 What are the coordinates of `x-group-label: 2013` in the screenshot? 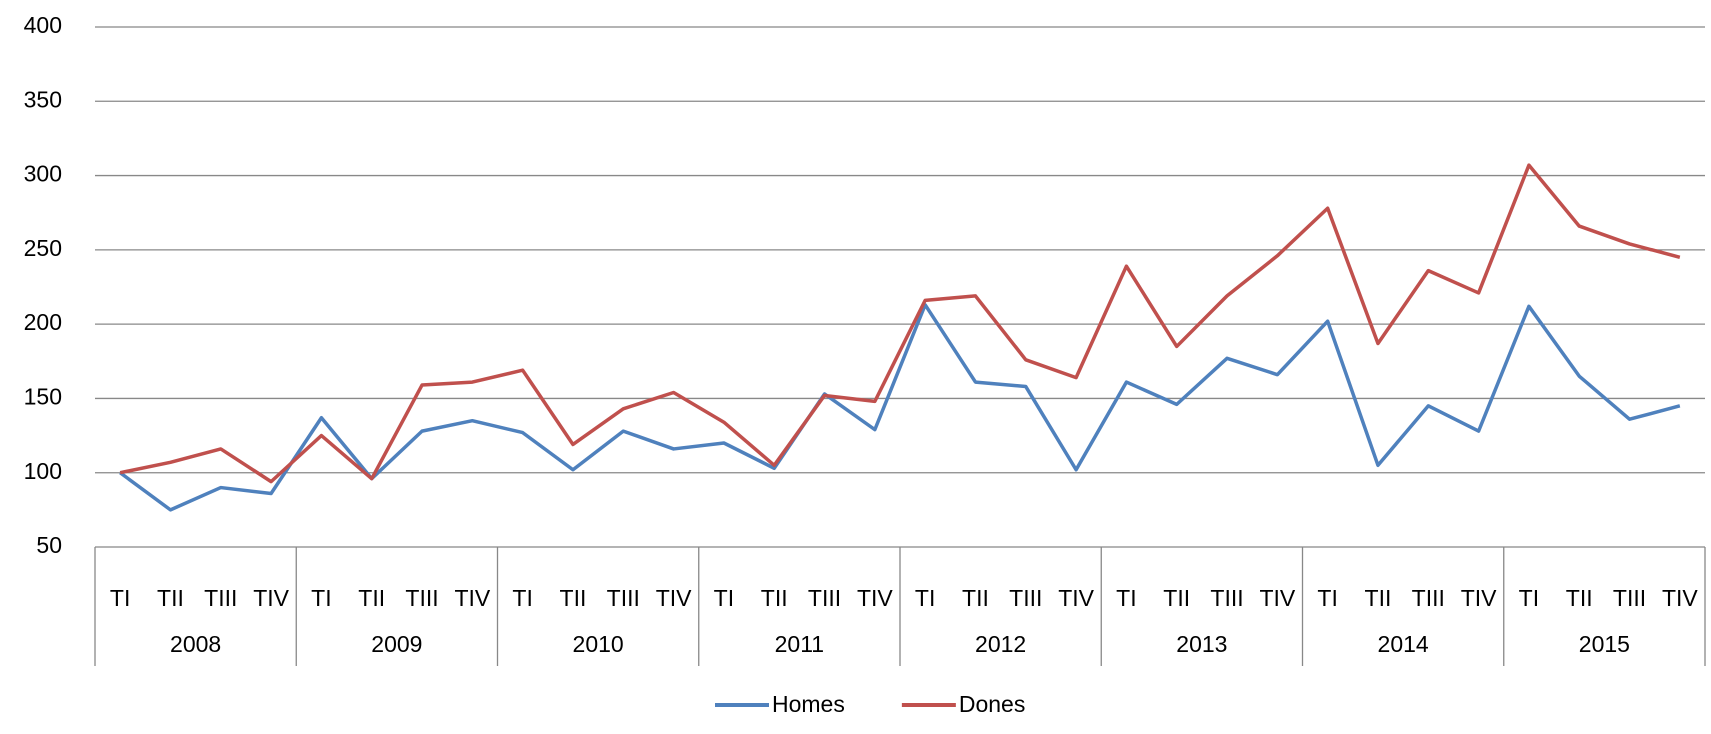 It's located at (1201, 644).